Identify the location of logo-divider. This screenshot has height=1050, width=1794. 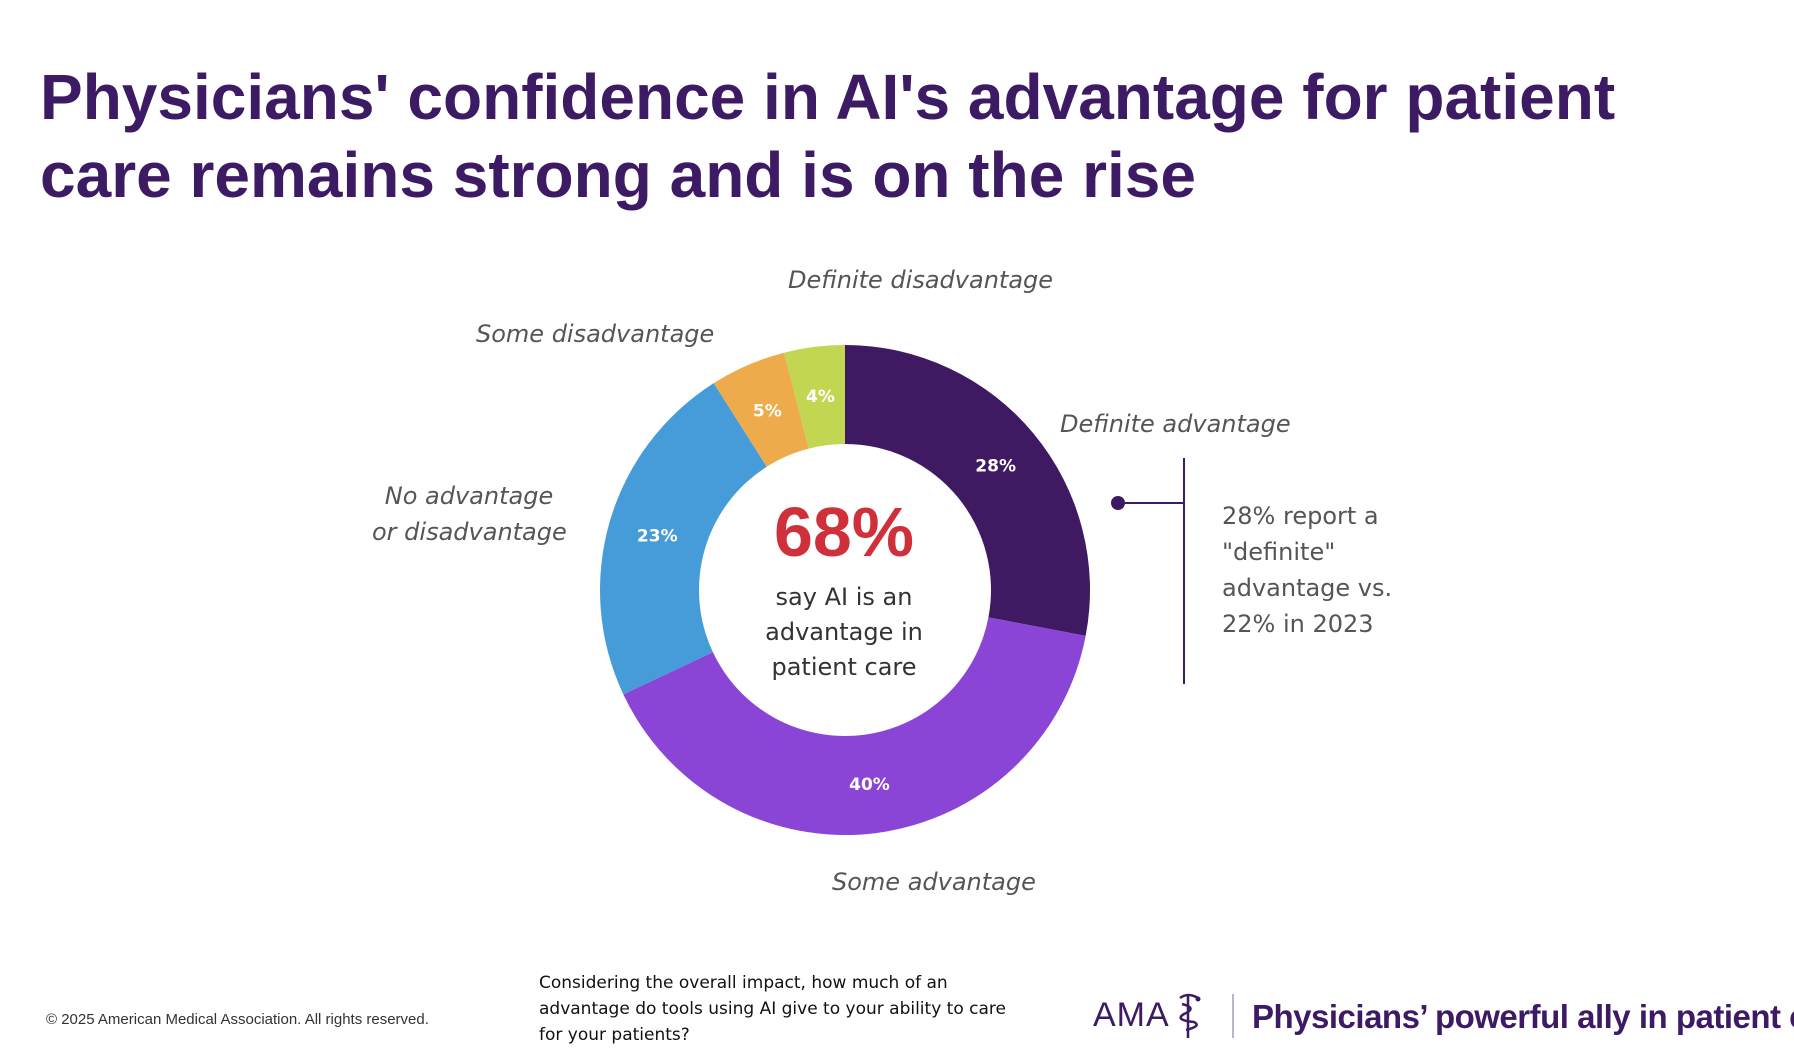
(1233, 1016).